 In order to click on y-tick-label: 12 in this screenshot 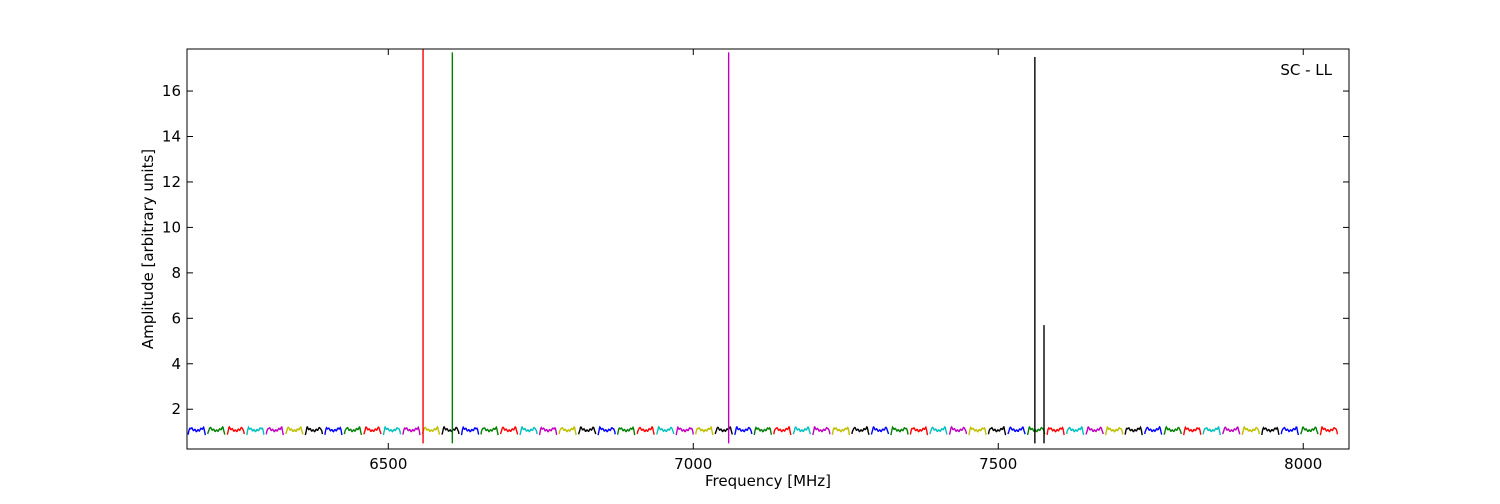, I will do `click(171, 182)`.